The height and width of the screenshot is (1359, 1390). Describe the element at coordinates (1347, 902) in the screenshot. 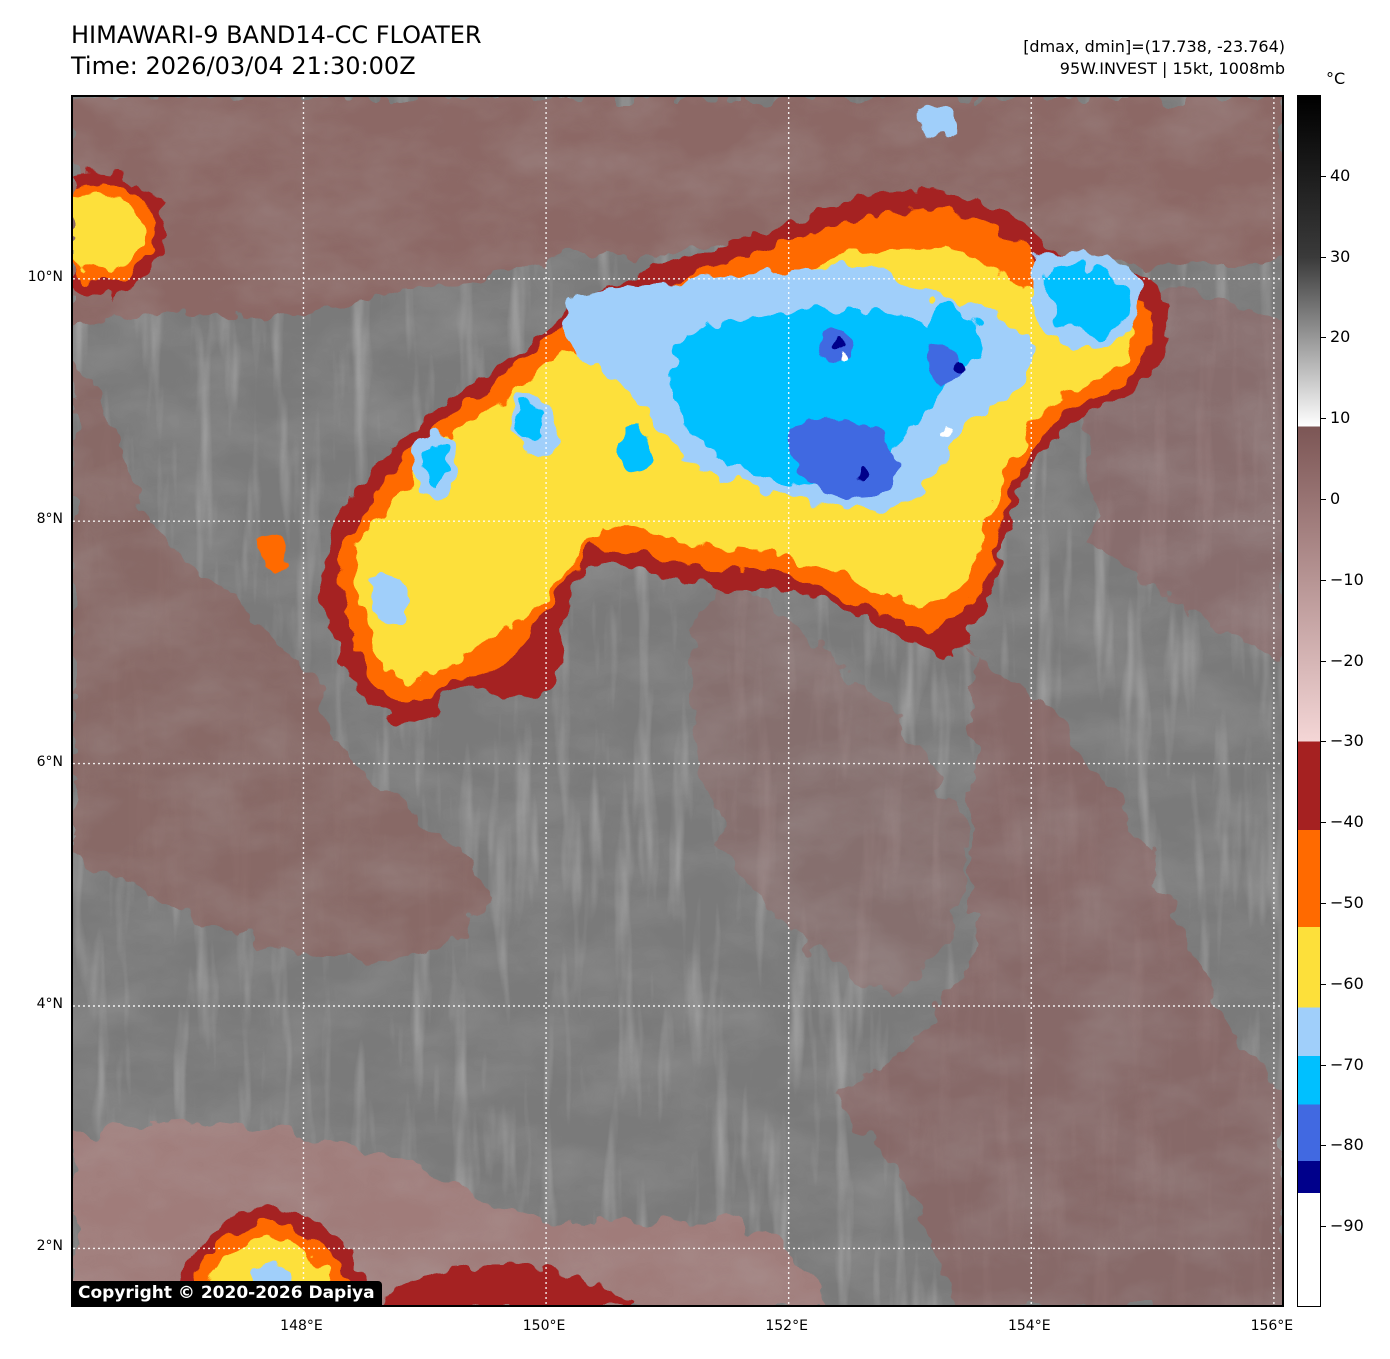

I see `colorbar-tick-label: −50` at that location.